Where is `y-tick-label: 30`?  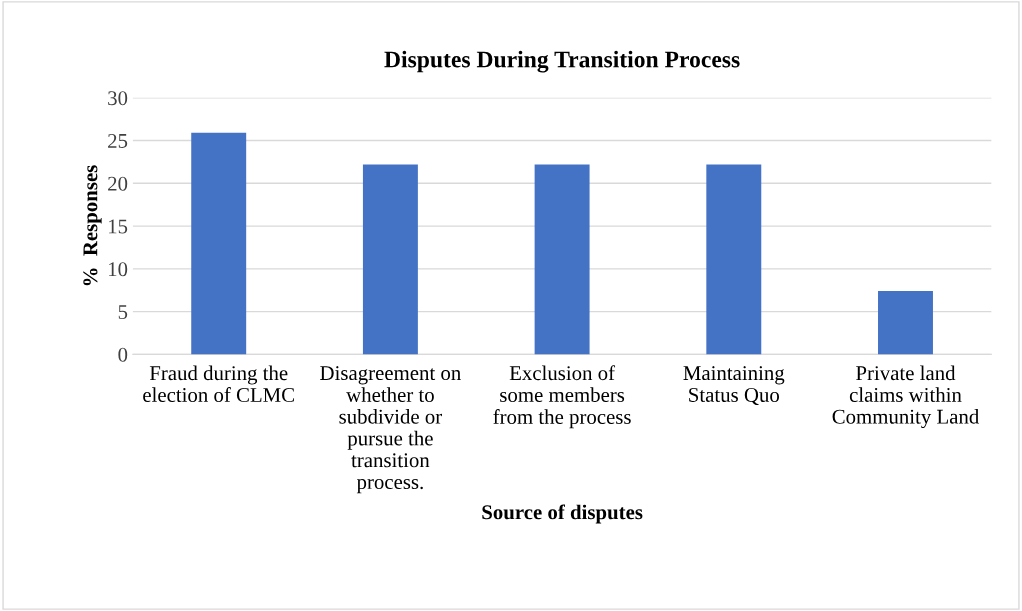 y-tick-label: 30 is located at coordinates (118, 98).